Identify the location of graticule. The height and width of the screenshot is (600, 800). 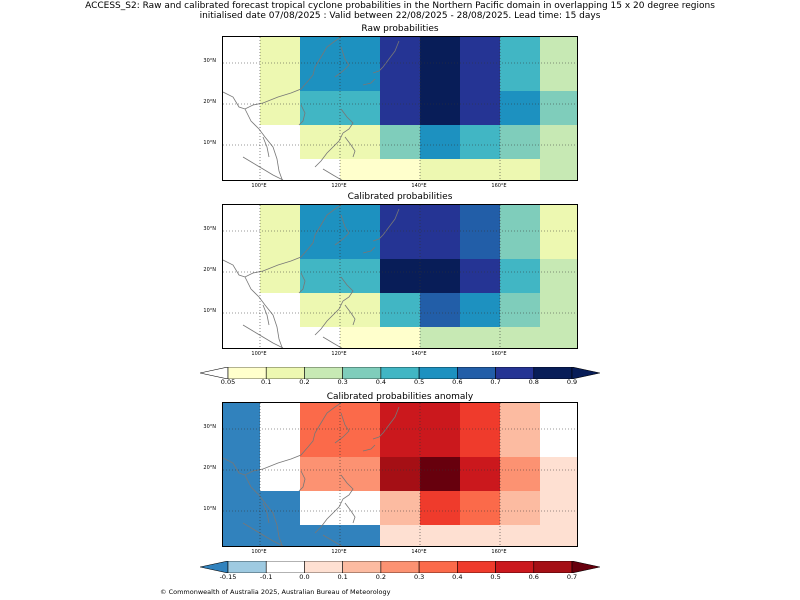
(400, 474).